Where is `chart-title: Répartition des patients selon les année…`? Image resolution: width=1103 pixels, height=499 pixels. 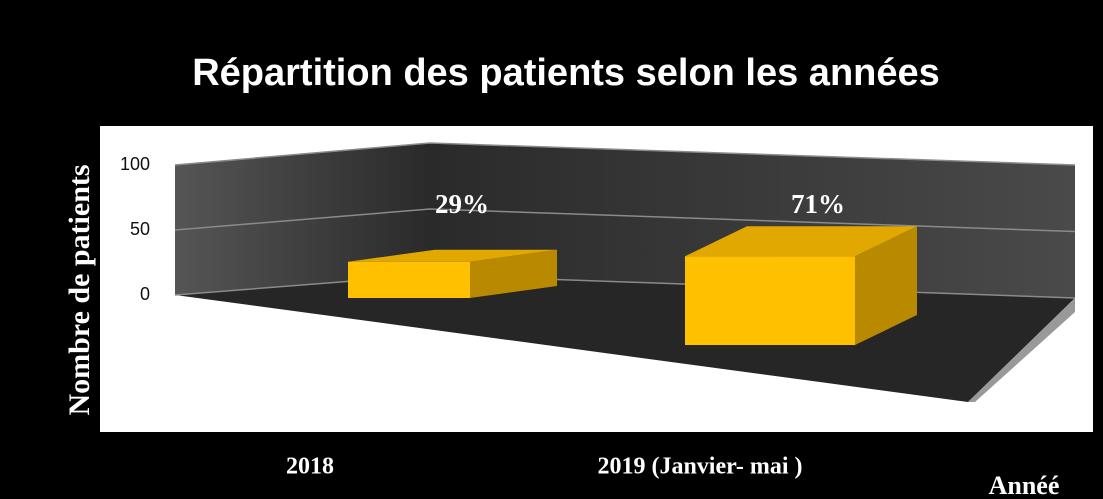
chart-title: Répartition des patients selon les année… is located at coordinates (566, 73).